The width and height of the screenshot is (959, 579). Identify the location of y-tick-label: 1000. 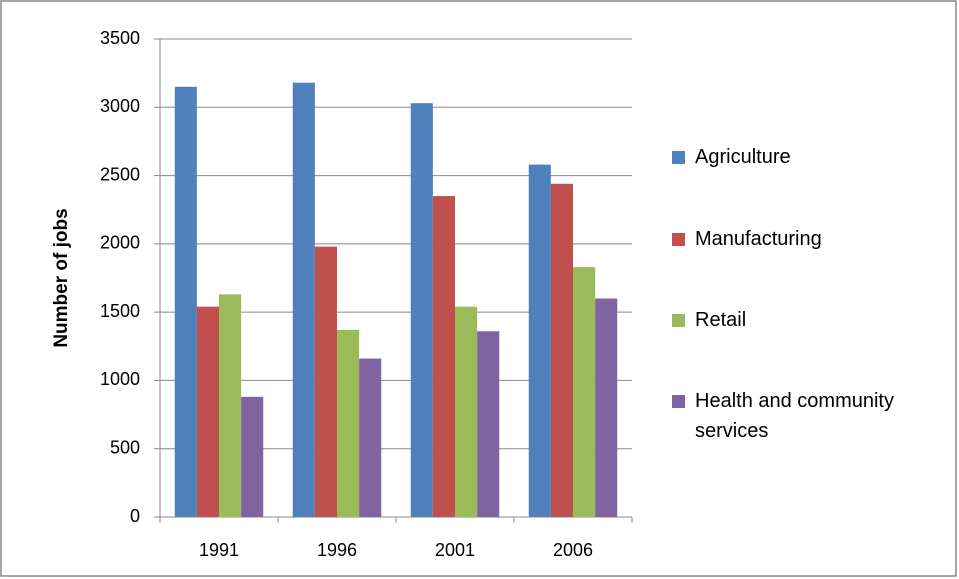
(120, 379).